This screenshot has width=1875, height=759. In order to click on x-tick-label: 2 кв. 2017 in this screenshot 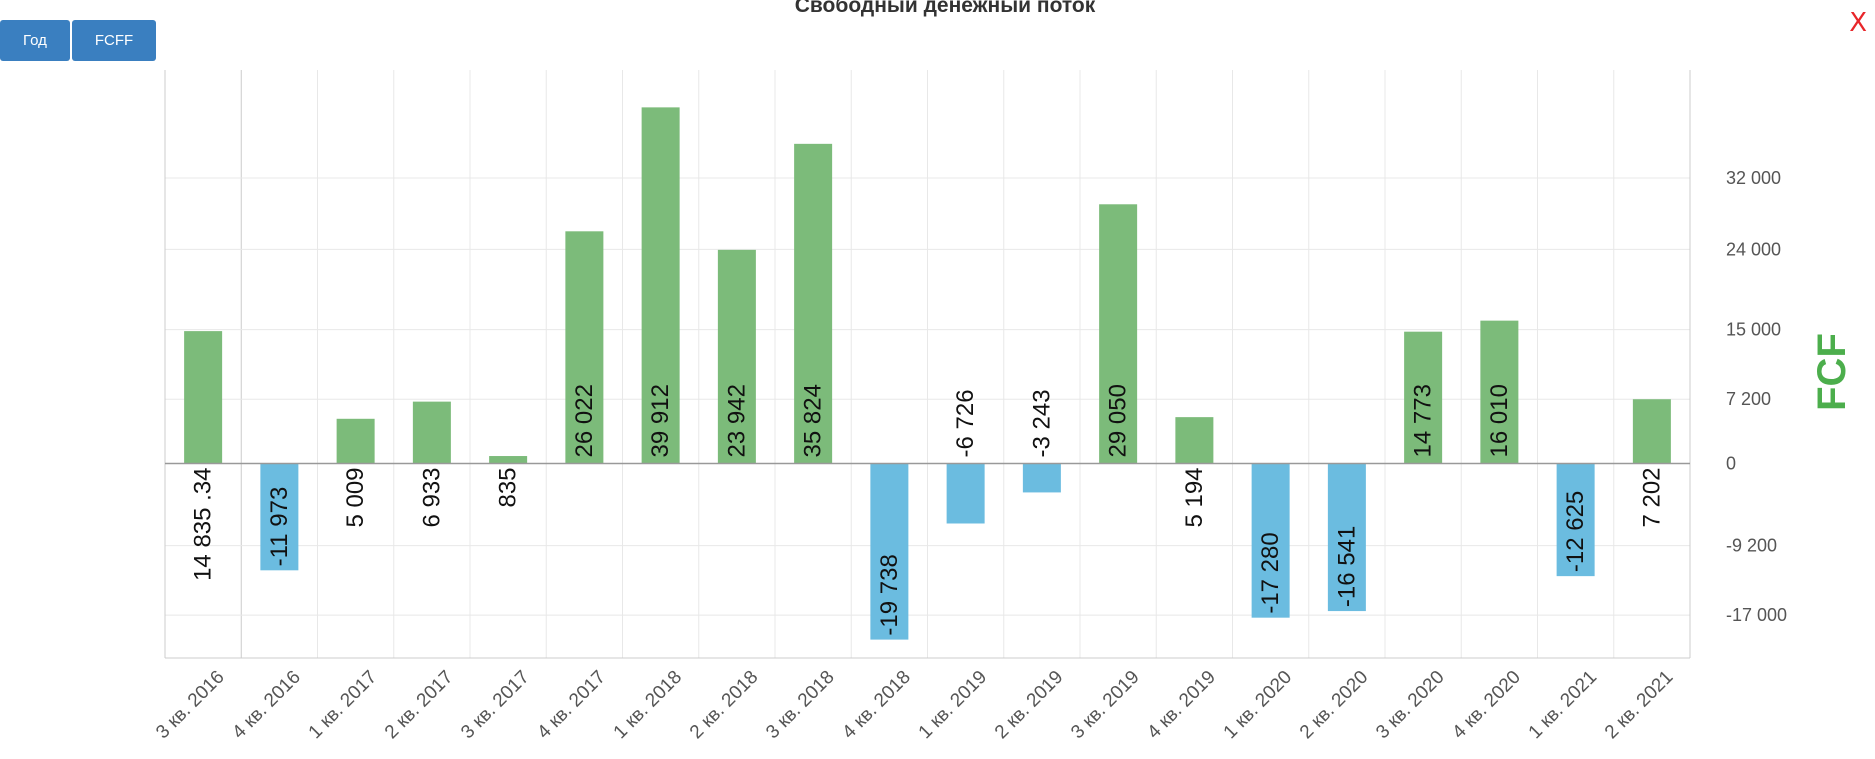, I will do `click(419, 705)`.